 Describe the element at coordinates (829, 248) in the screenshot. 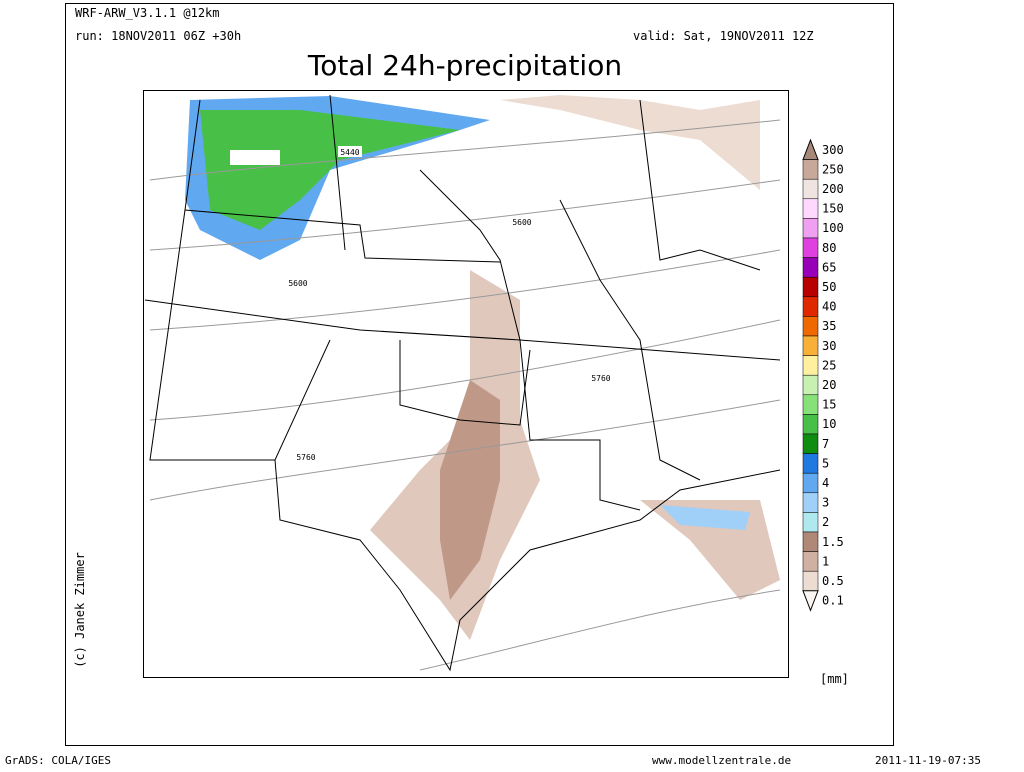

I see `legend-label: 80` at that location.